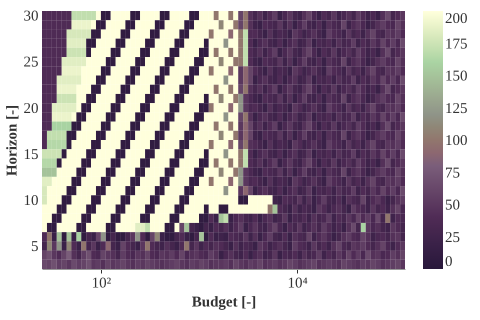 Image resolution: width=480 pixels, height=320 pixels. I want to click on x-axis-title: Budget [-], so click(224, 302).